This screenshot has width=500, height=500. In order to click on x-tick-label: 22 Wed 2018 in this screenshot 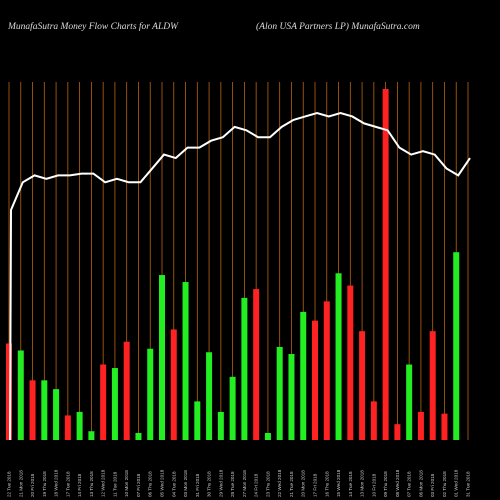, I will do `click(279, 483)`.